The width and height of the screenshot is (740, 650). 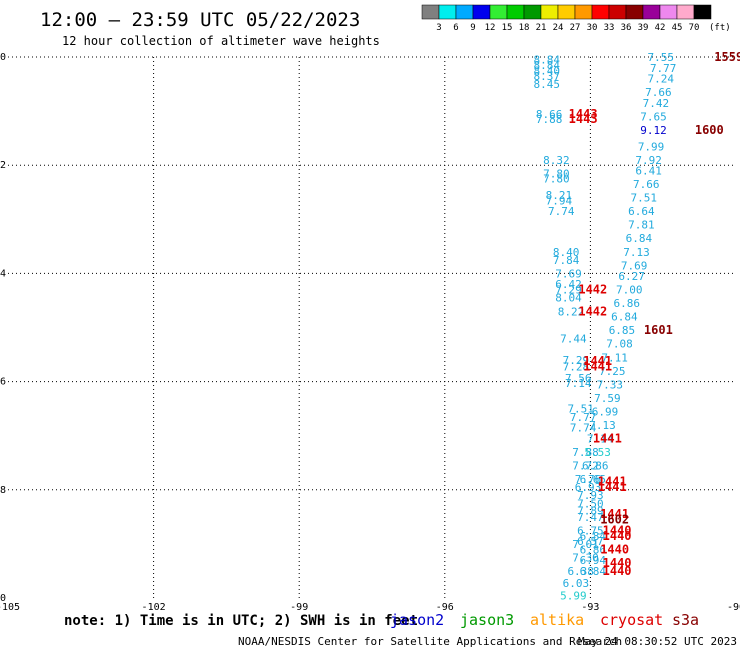 I want to click on swh-value: 6.99, so click(x=605, y=411).